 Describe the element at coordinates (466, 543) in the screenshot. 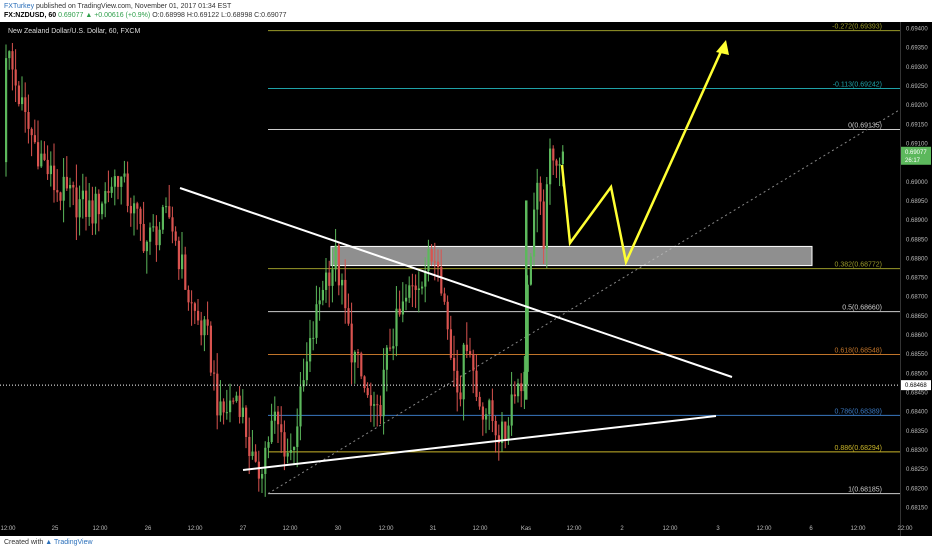

I see `footer: Created with ▲ TradingView` at that location.